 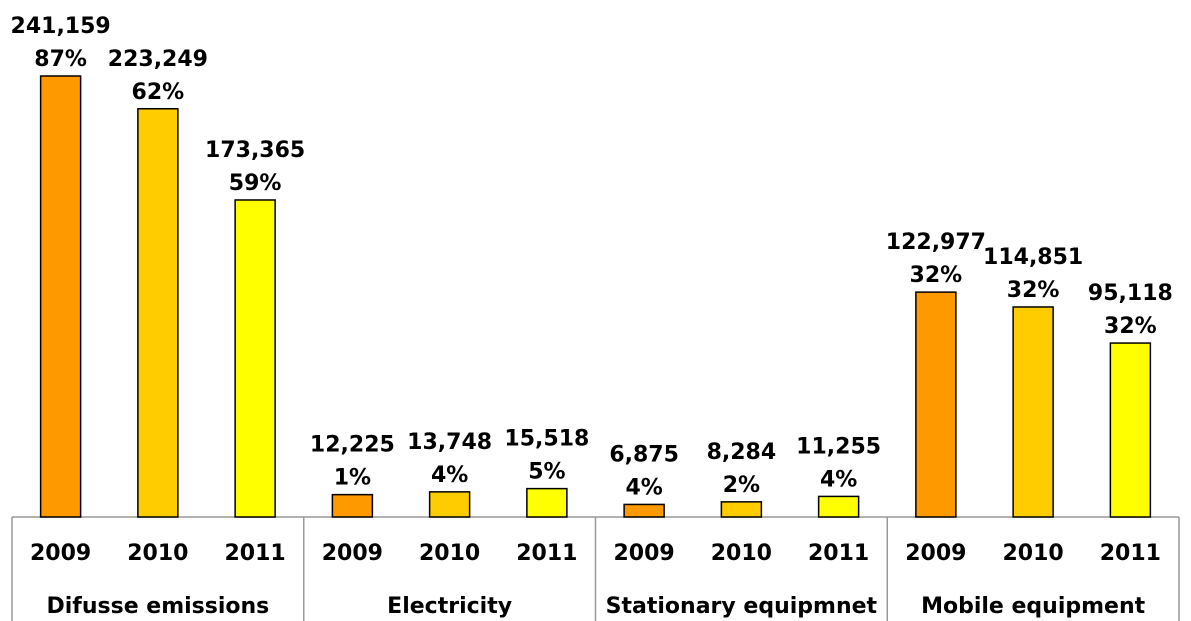 What do you see at coordinates (742, 452) in the screenshot?
I see `data-label-value: 8,284` at bounding box center [742, 452].